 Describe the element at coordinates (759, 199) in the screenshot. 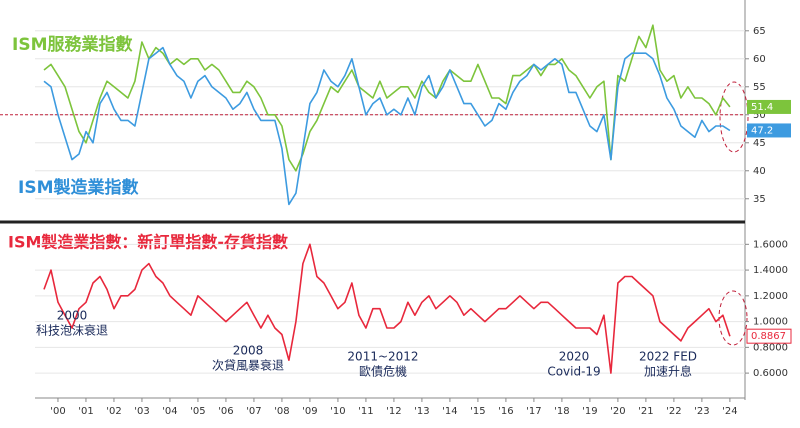

I see `y-tick-label: 35` at that location.